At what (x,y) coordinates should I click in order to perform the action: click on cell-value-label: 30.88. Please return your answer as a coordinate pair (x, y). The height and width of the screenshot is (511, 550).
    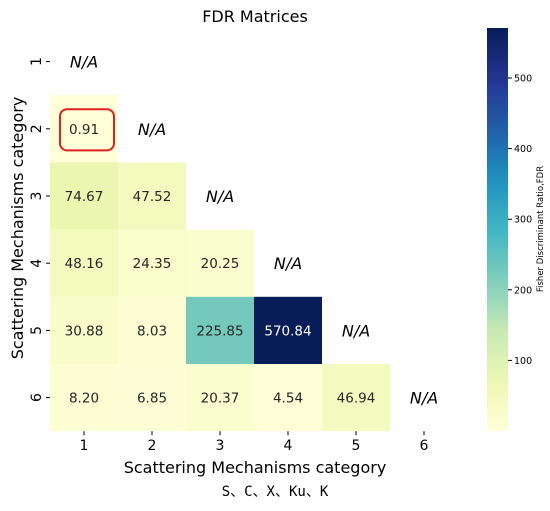
    Looking at the image, I should click on (84, 331).